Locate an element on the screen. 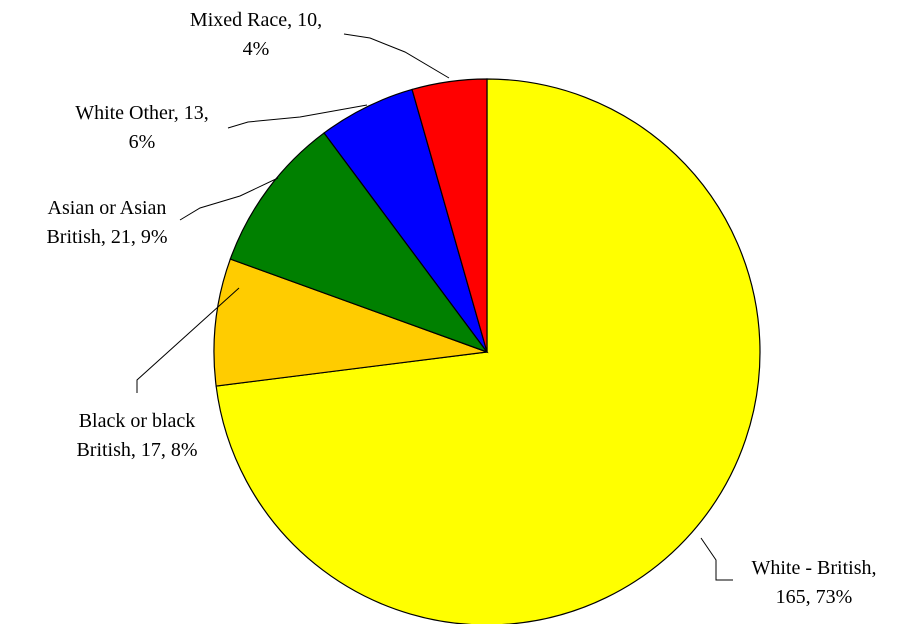  slice-label-line: British, 17, 8% is located at coordinates (136, 450).